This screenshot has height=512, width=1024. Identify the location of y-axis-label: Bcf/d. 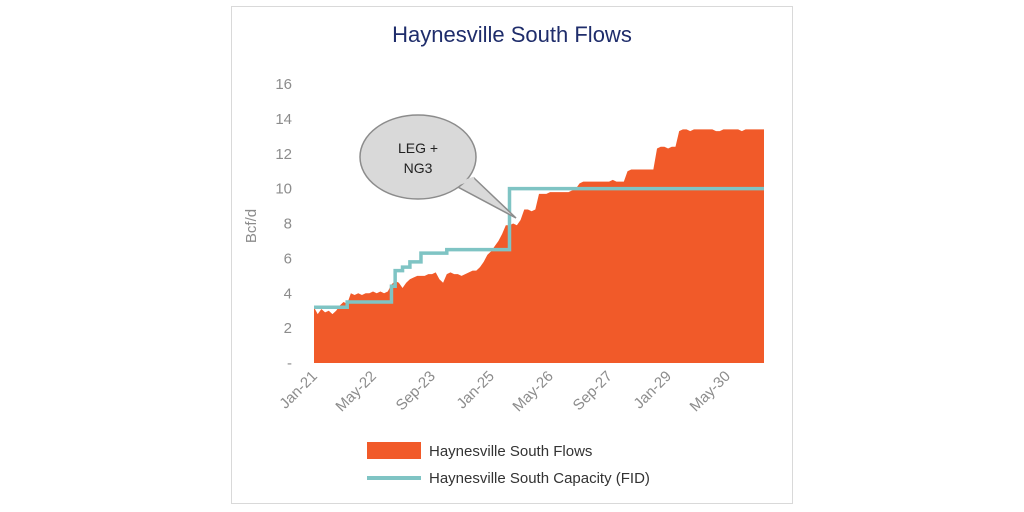
(251, 226).